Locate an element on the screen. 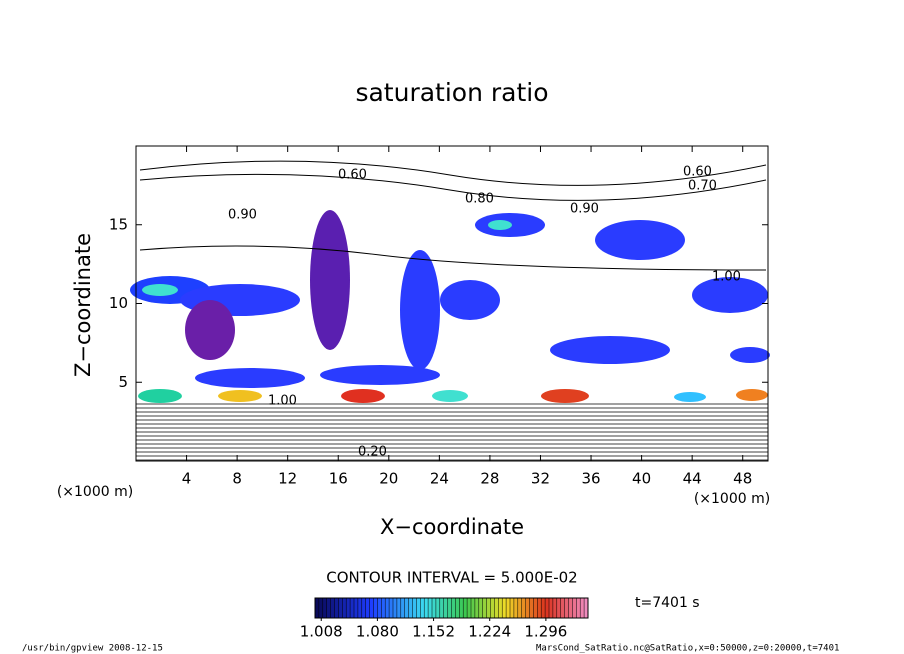 The height and width of the screenshot is (654, 904). contour-label: 0.70 is located at coordinates (702, 186).